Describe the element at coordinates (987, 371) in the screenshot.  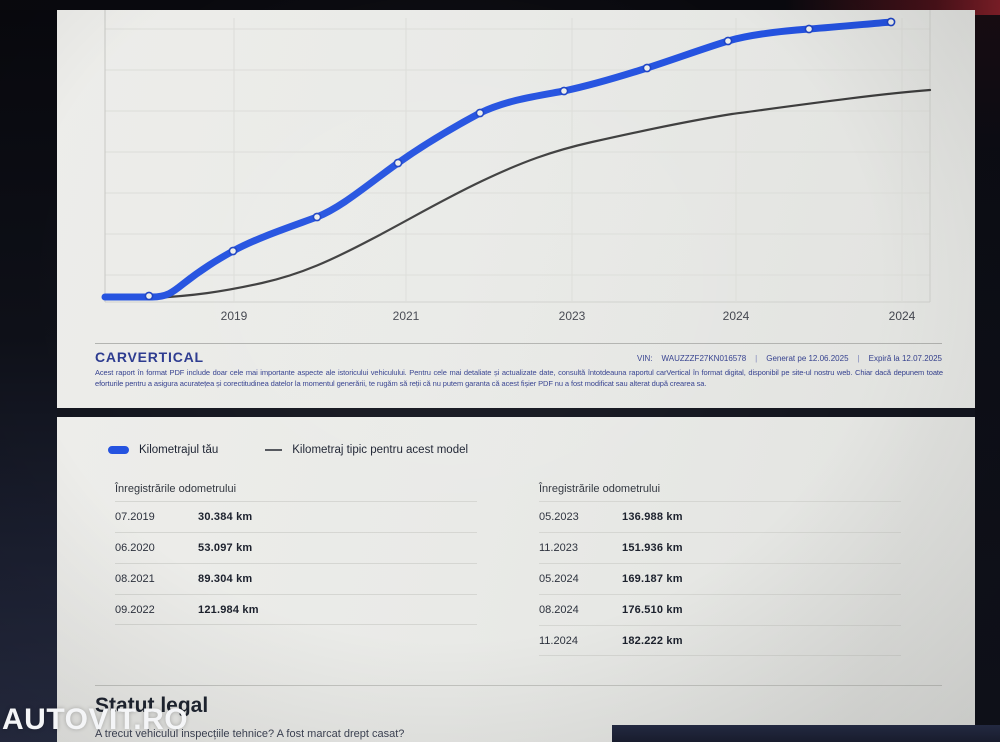
I see `screen-right-bezel` at that location.